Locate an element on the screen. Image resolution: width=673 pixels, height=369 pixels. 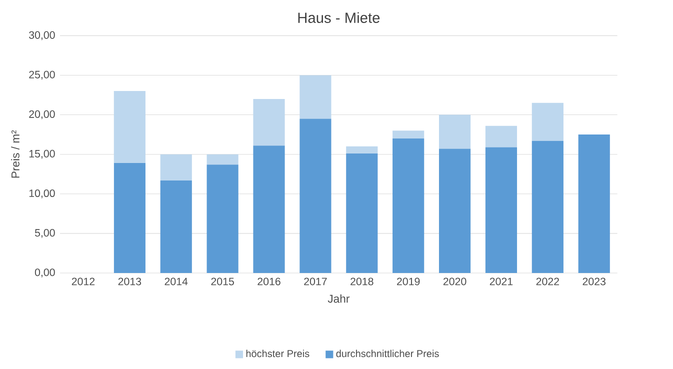
x-tick-label: 2018 is located at coordinates (362, 282).